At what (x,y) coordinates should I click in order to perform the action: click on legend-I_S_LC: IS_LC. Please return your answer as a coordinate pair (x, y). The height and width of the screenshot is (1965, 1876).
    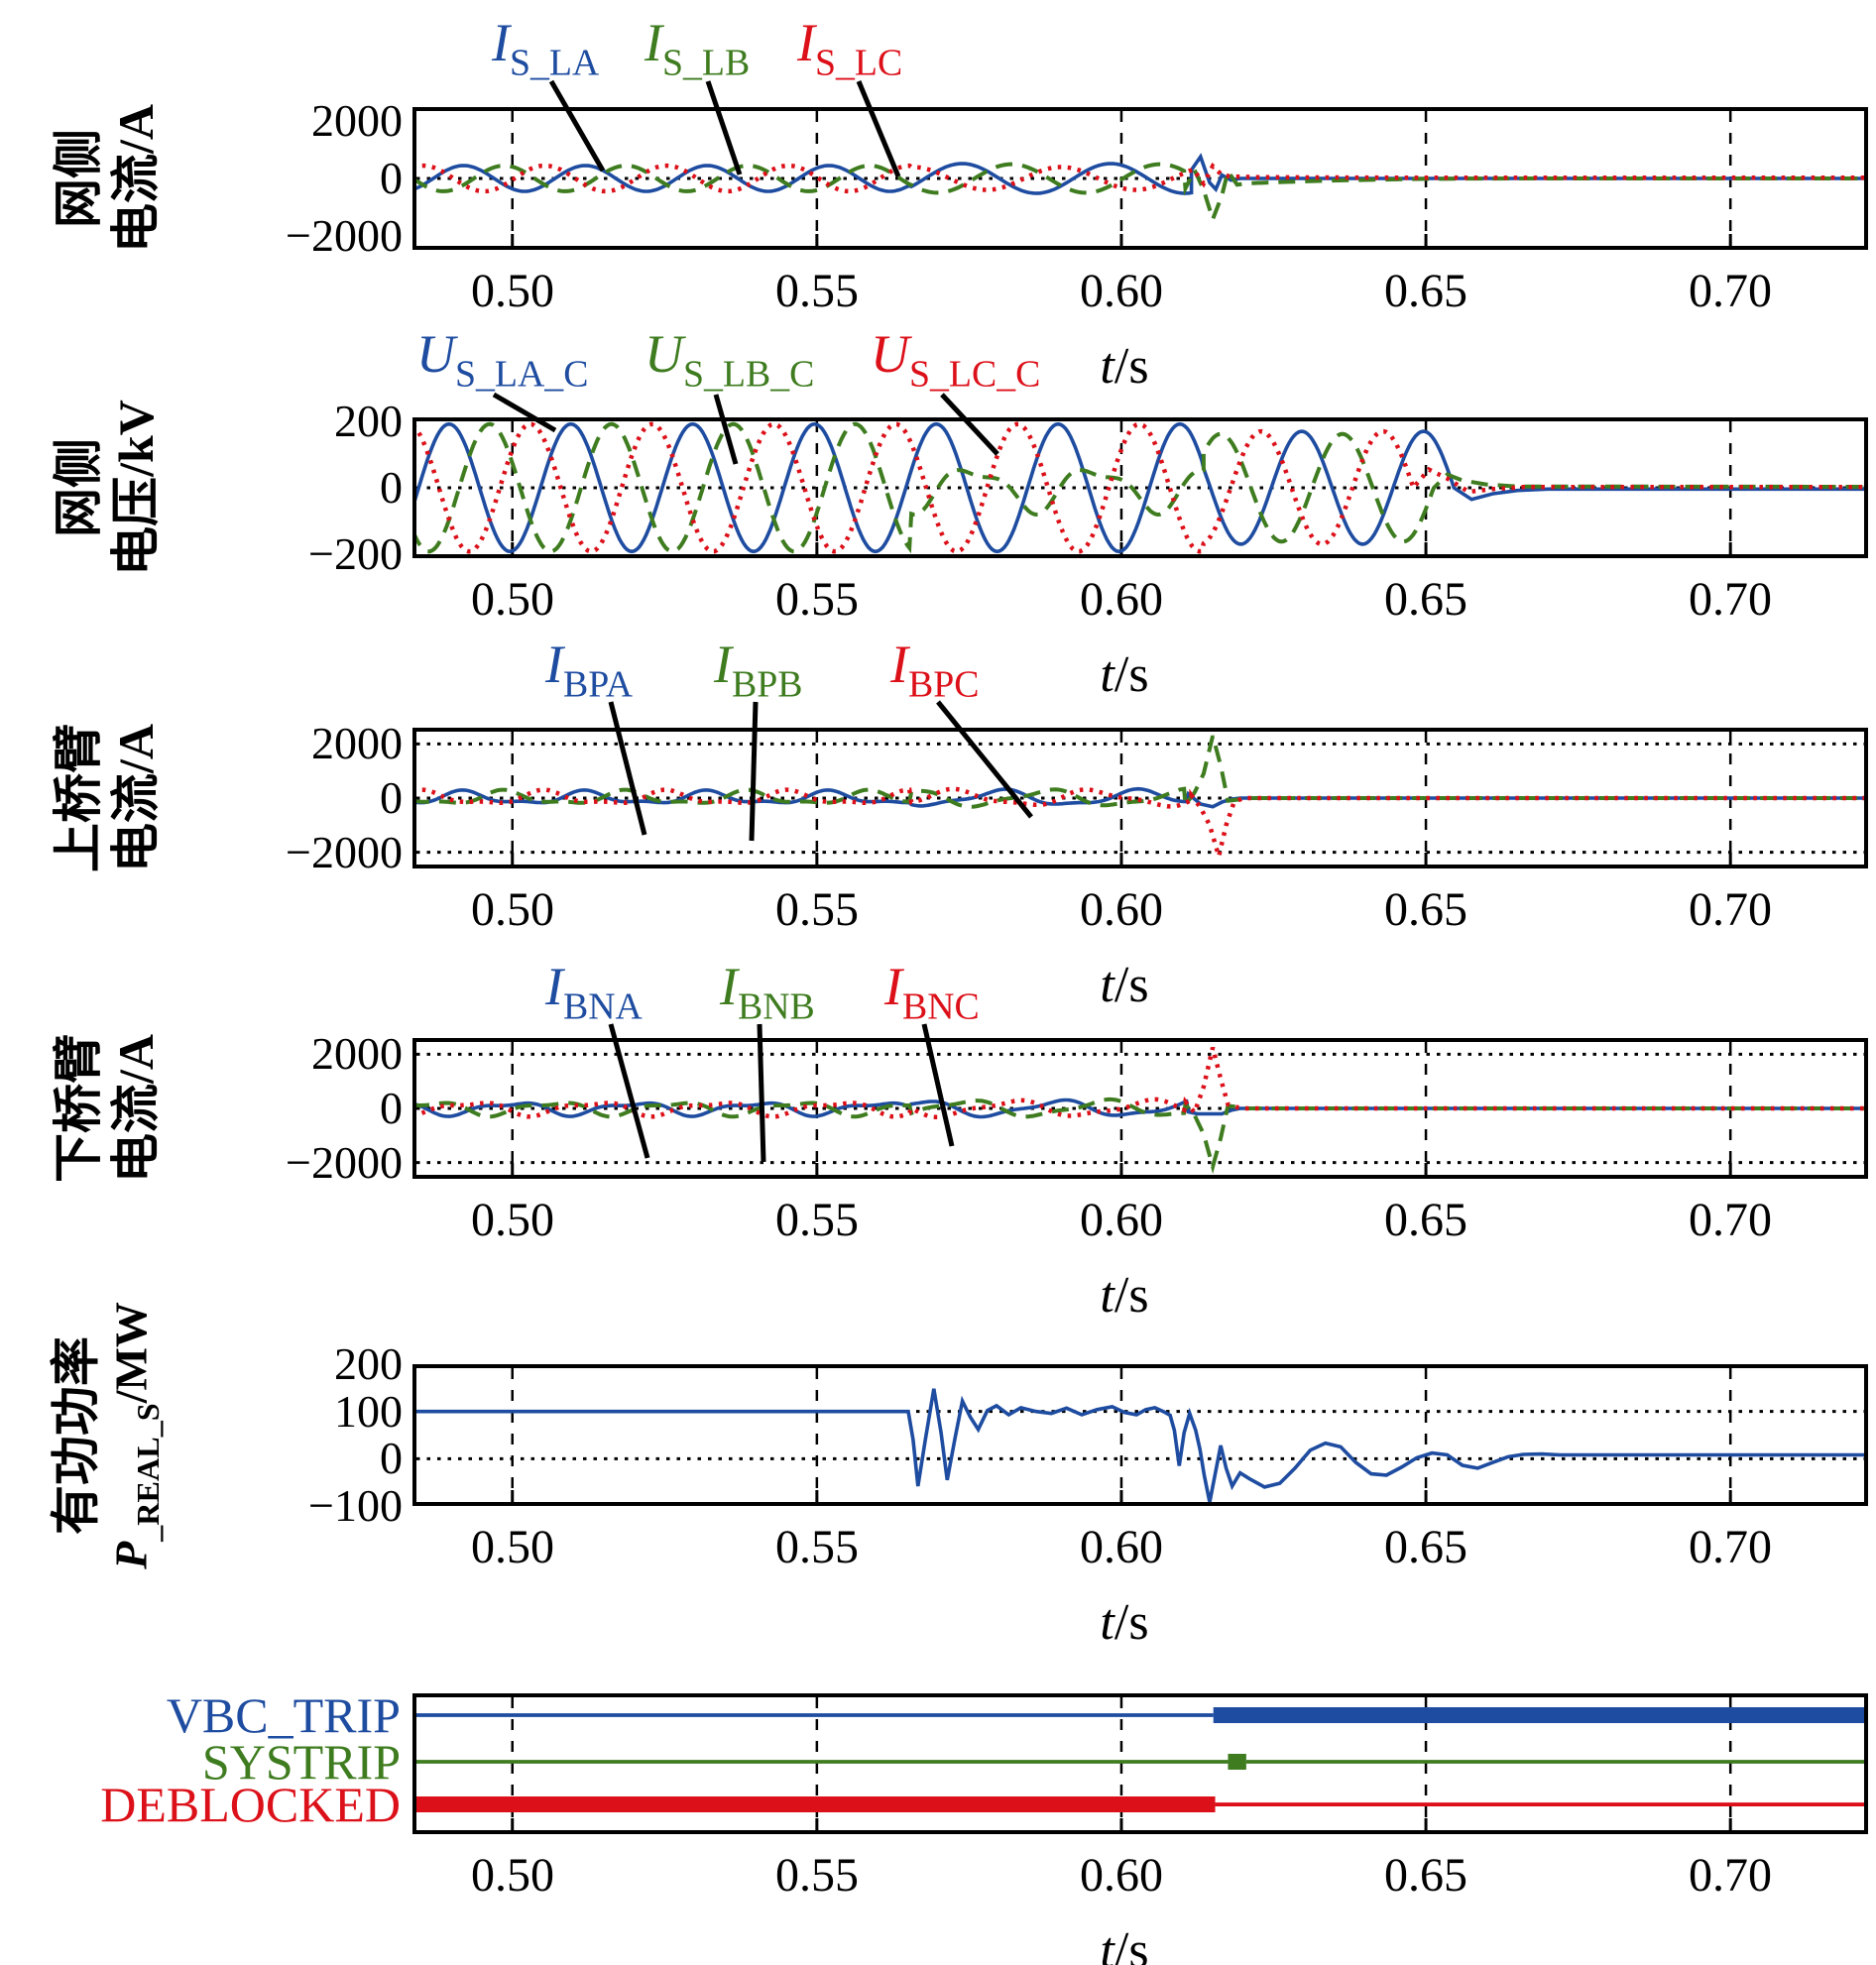
    Looking at the image, I should click on (849, 49).